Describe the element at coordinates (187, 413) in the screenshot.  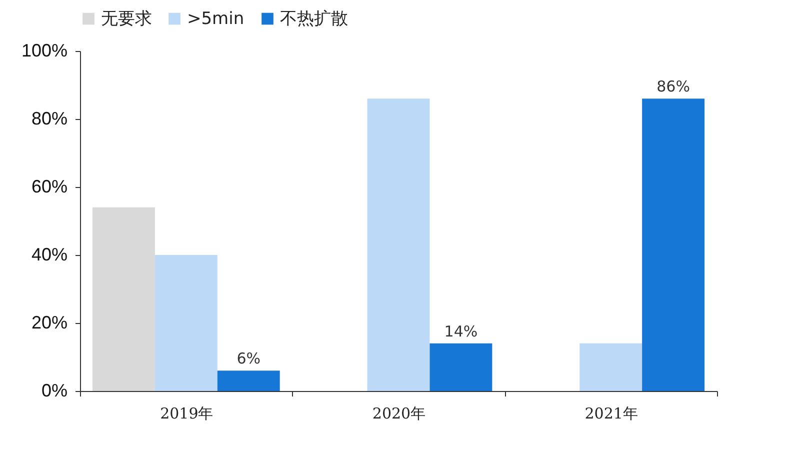
I see `x-tick-label: 2019年` at that location.